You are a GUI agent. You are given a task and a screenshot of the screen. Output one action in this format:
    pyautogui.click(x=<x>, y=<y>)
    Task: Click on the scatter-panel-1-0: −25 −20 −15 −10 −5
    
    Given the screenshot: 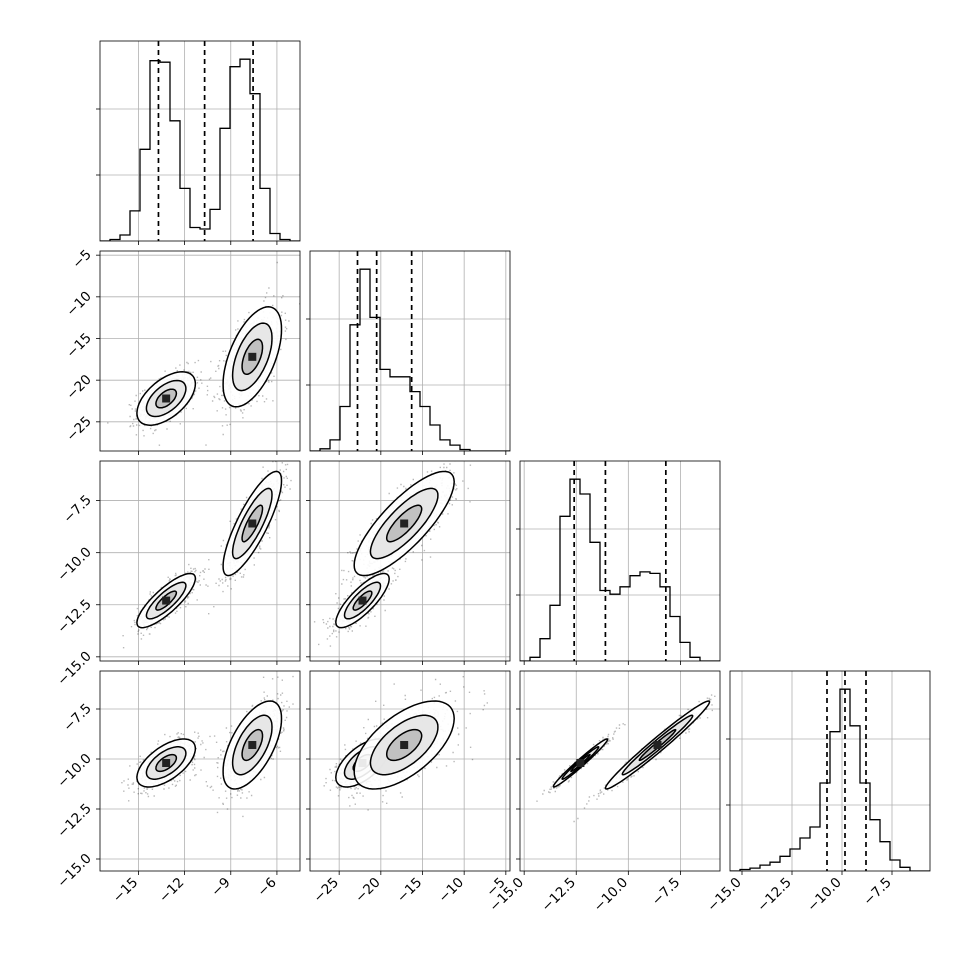 What is the action you would take?
    pyautogui.click(x=182, y=351)
    